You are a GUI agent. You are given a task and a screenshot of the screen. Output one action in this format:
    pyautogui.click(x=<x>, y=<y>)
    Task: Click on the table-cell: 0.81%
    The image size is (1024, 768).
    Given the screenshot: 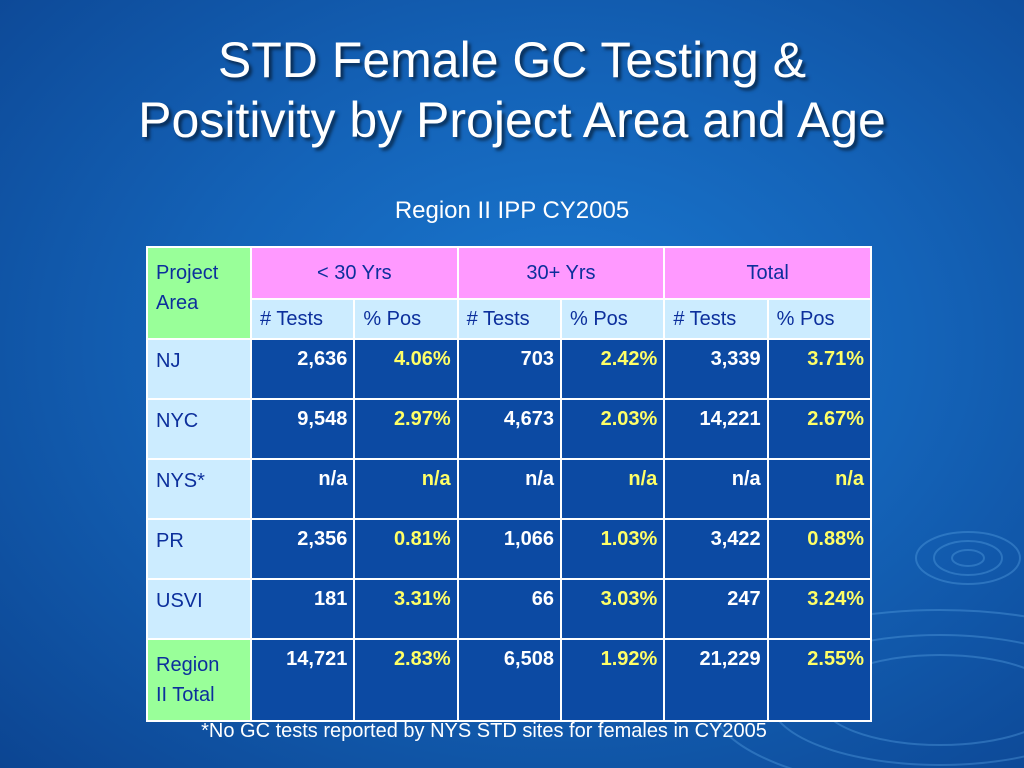 What is the action you would take?
    pyautogui.click(x=406, y=549)
    